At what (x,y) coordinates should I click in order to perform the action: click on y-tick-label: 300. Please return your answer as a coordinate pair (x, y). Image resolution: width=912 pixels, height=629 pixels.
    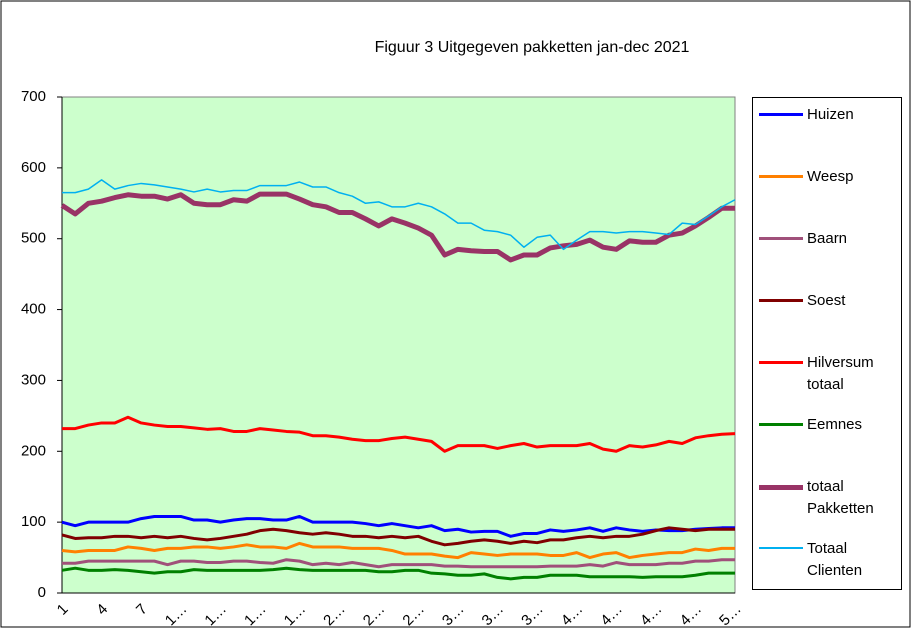
    Looking at the image, I should click on (33, 379).